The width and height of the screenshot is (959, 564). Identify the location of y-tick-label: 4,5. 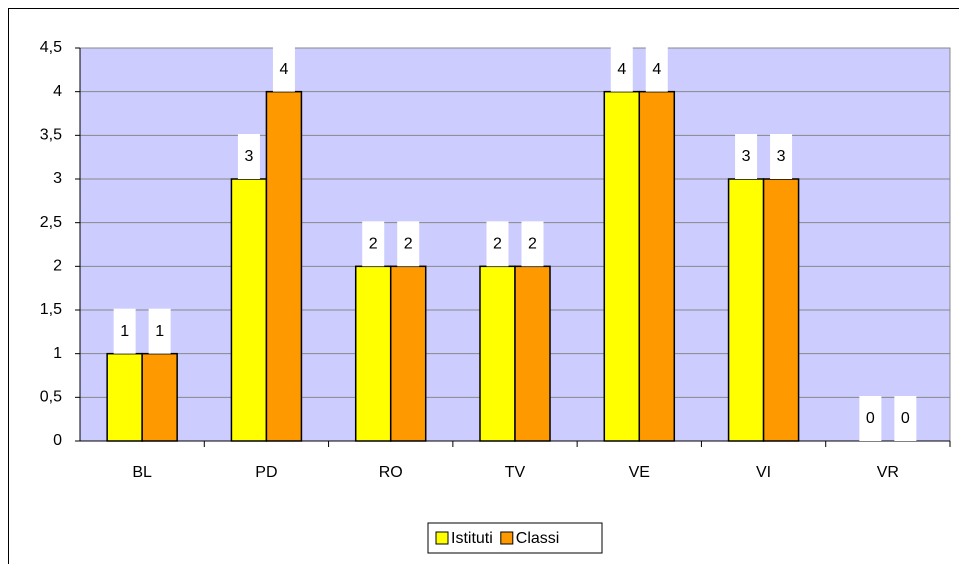
(51, 47).